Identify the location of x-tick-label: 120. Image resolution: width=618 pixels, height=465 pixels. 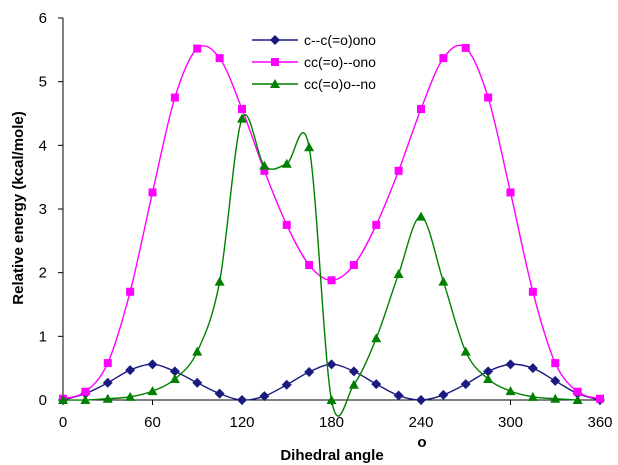
(241, 422).